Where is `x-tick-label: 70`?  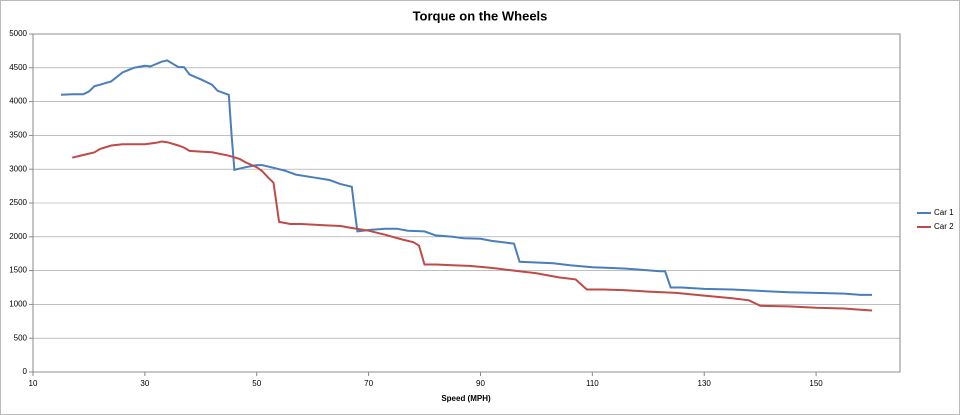
x-tick-label: 70 is located at coordinates (368, 383).